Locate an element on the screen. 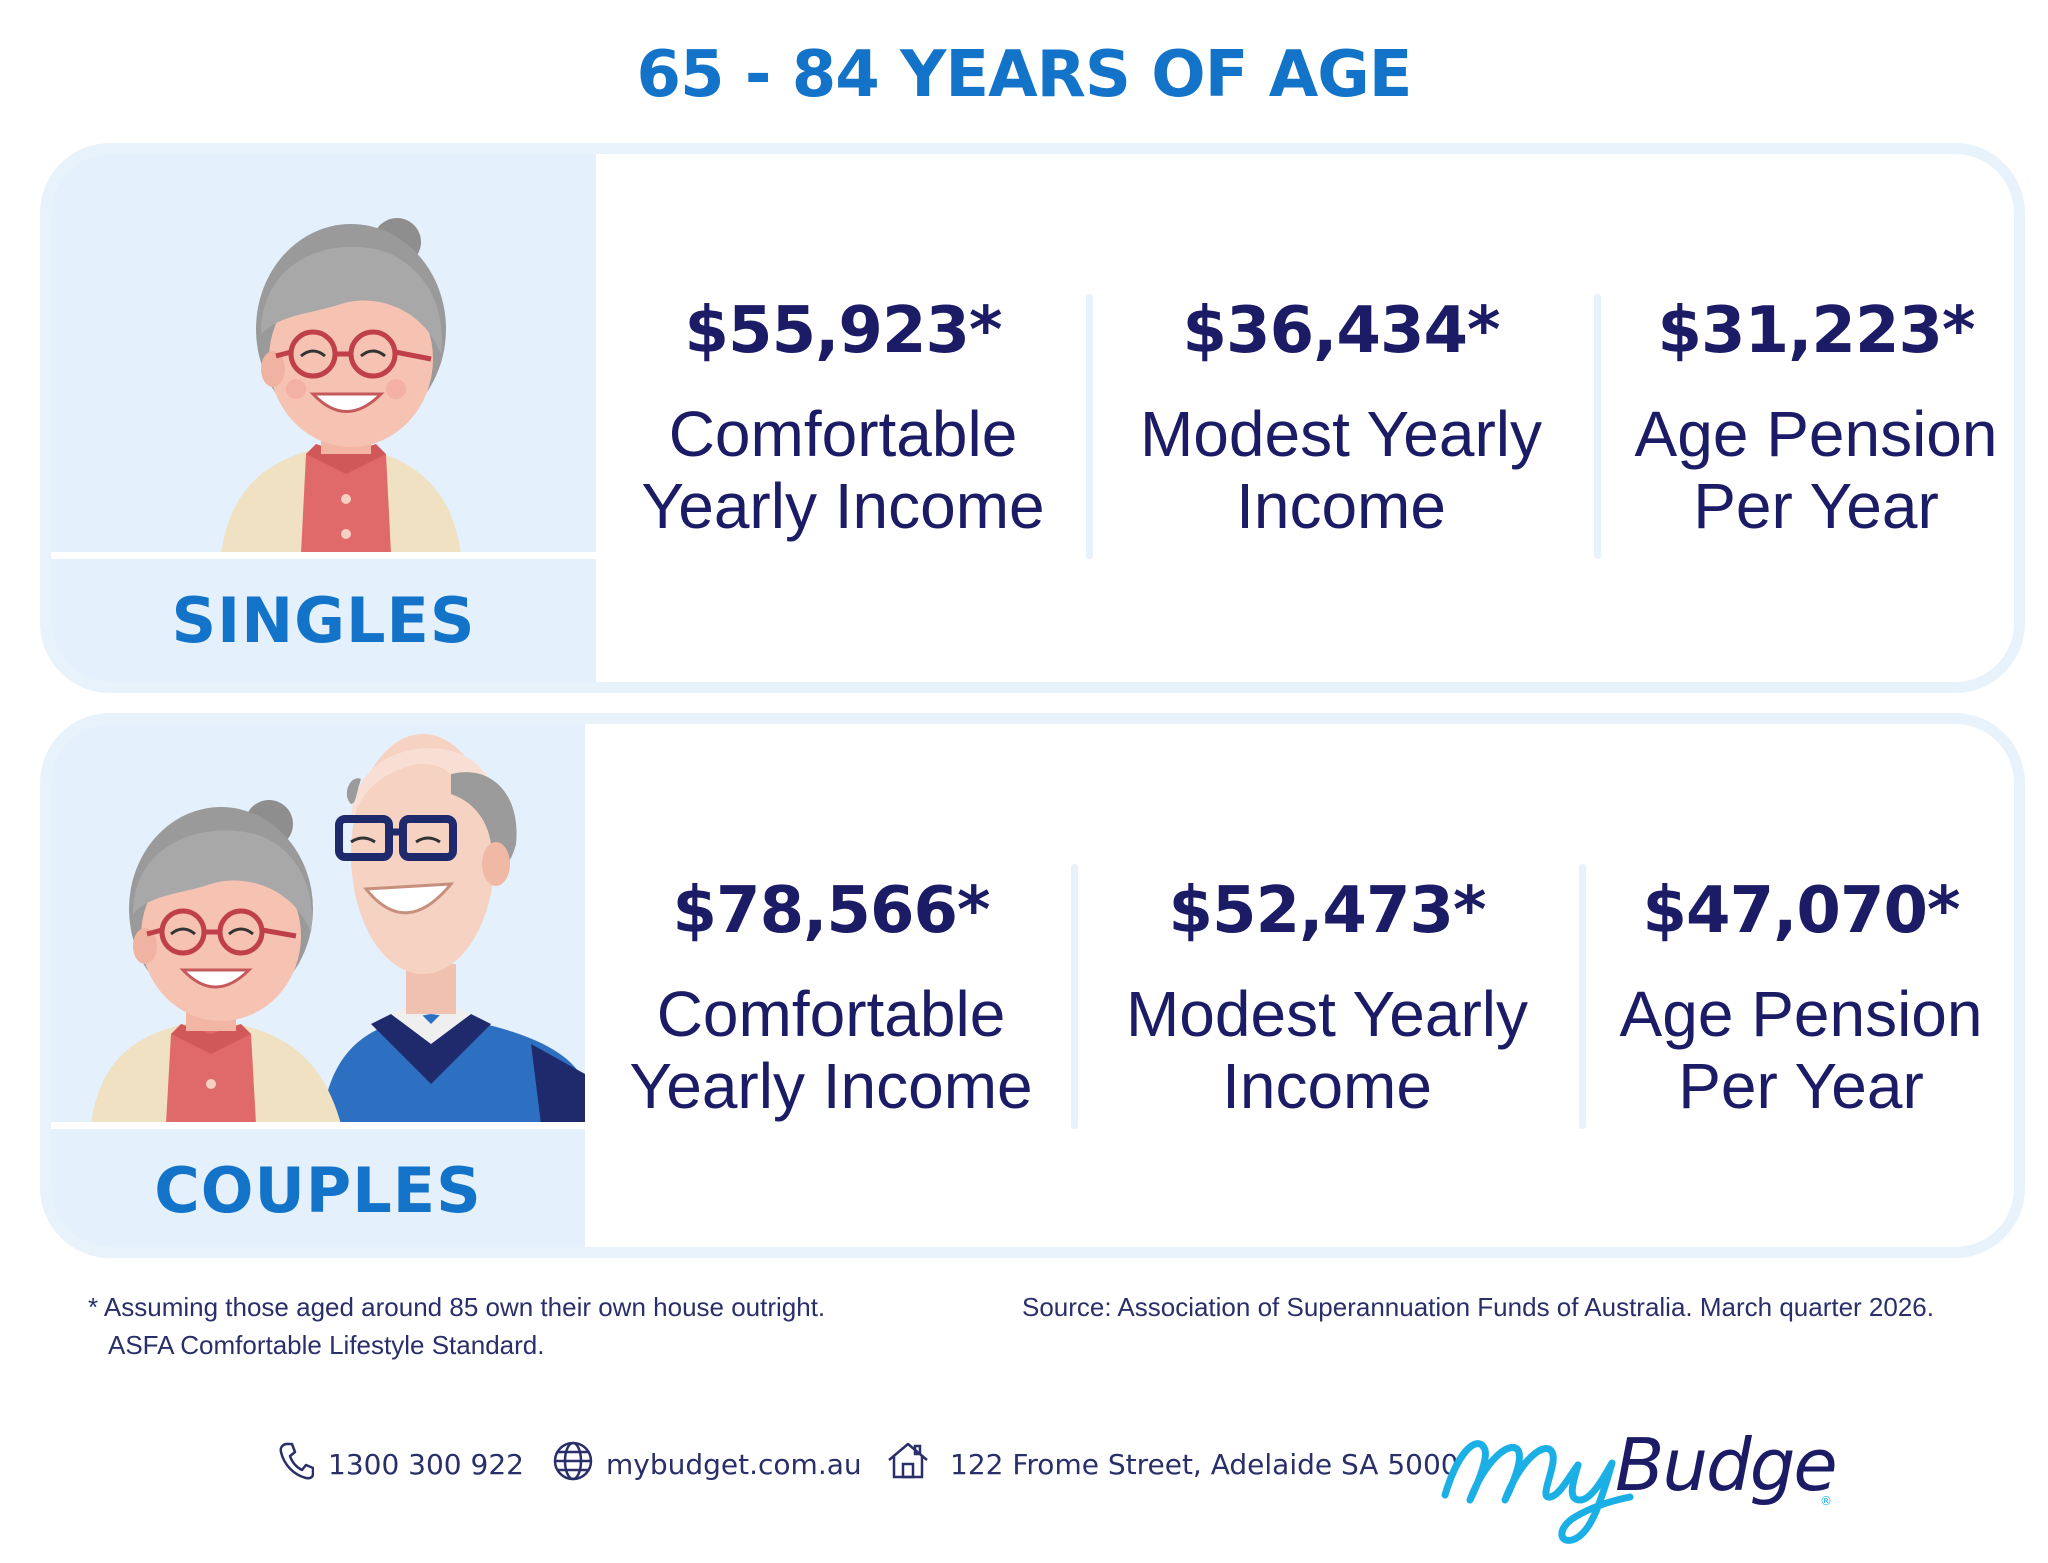 The width and height of the screenshot is (2048, 1563). couples-pension-stat: $47,070* Age Pension Per Year is located at coordinates (1801, 998).